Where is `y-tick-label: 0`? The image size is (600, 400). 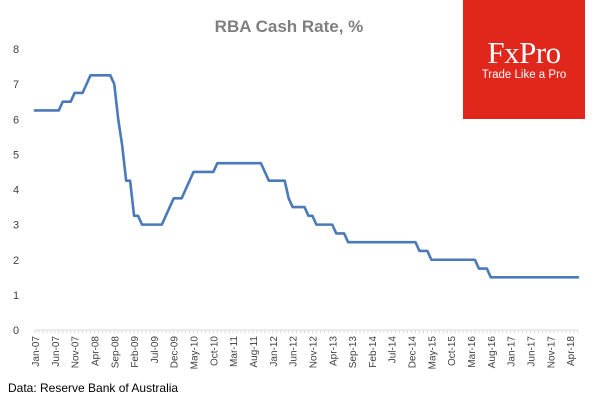
y-tick-label: 0 is located at coordinates (16, 331).